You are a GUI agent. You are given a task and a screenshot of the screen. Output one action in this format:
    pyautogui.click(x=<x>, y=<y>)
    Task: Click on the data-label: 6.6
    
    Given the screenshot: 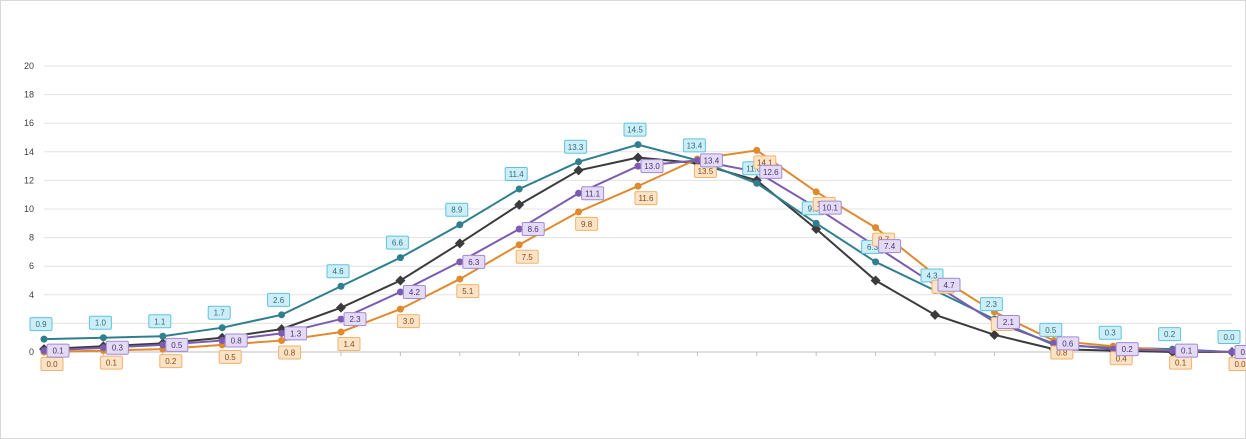 What is the action you would take?
    pyautogui.click(x=397, y=242)
    